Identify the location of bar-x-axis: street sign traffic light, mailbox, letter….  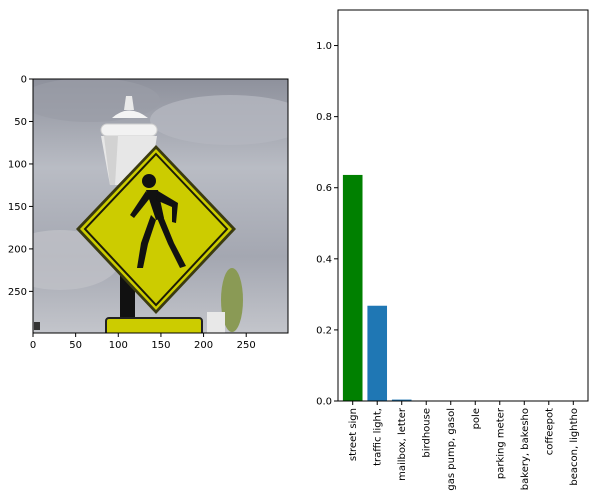
(464, 446).